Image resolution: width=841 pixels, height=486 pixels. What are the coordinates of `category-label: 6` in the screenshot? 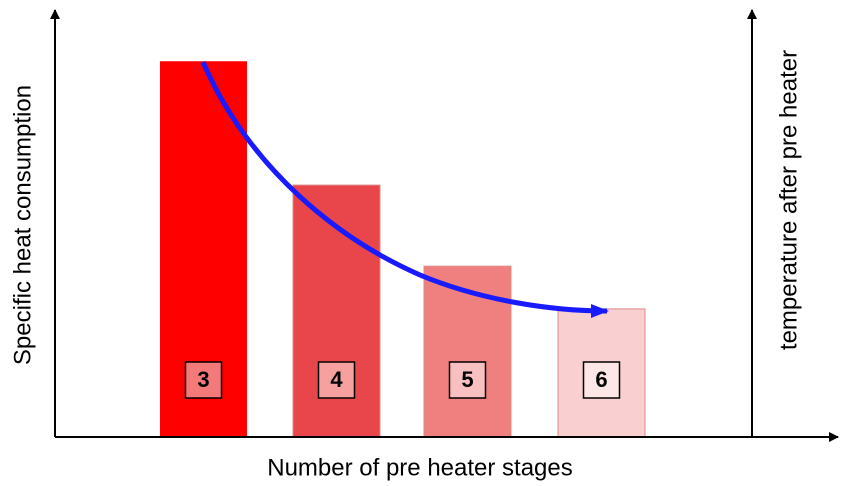 It's located at (601, 379).